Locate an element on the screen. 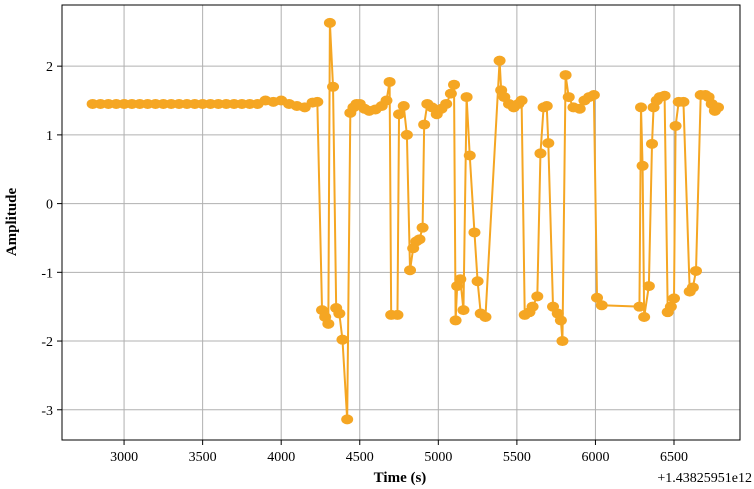 Image resolution: width=754 pixels, height=489 pixels. x-tick-label: 6500 is located at coordinates (674, 457).